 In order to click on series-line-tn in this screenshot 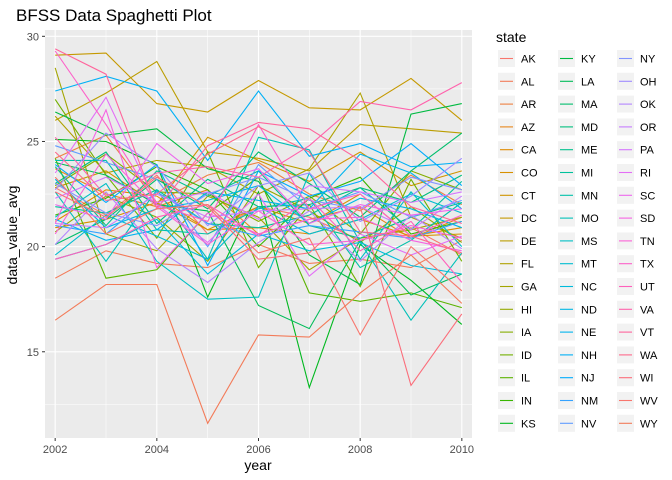, I will do `click(258, 199)`.